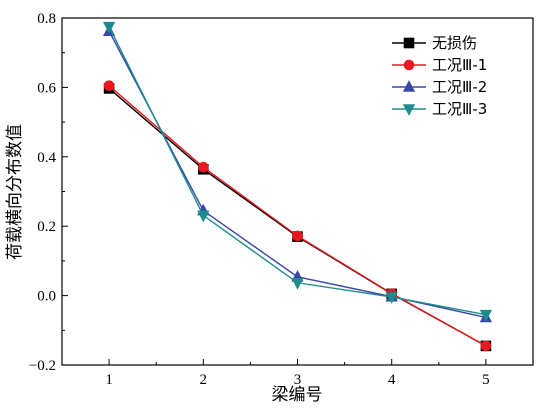 This screenshot has height=411, width=545. I want to click on y-tick-label: 0.0, so click(46, 297).